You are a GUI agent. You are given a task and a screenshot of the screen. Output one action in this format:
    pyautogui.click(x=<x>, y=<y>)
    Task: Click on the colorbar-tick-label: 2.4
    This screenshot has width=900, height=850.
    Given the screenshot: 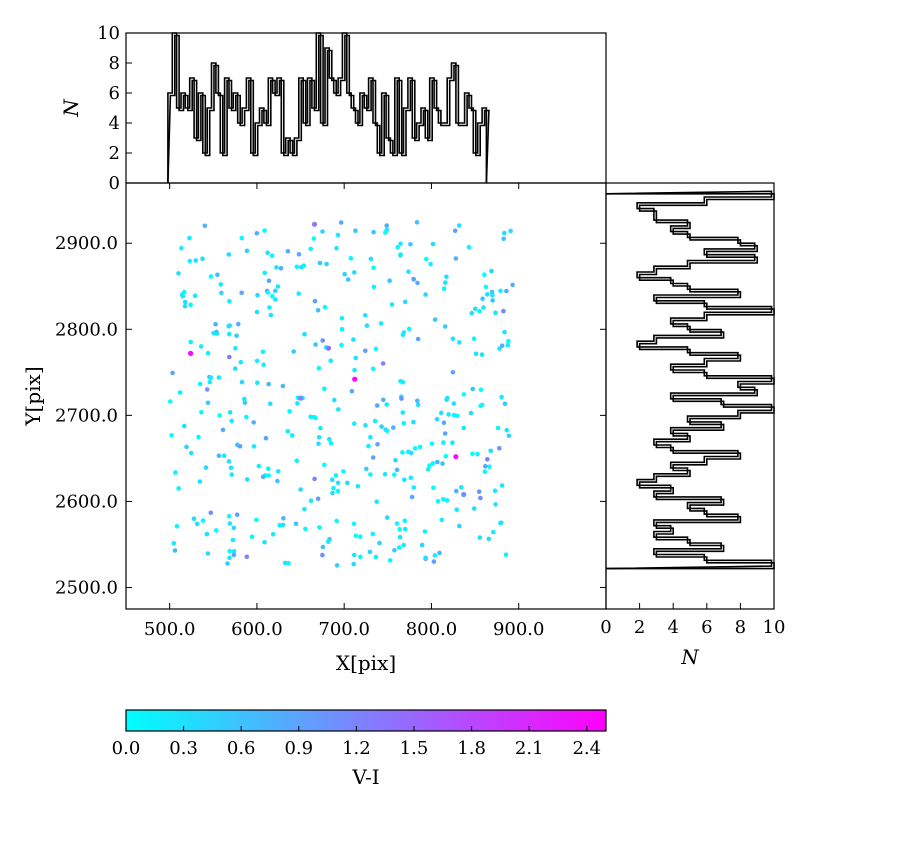 What is the action you would take?
    pyautogui.click(x=586, y=748)
    